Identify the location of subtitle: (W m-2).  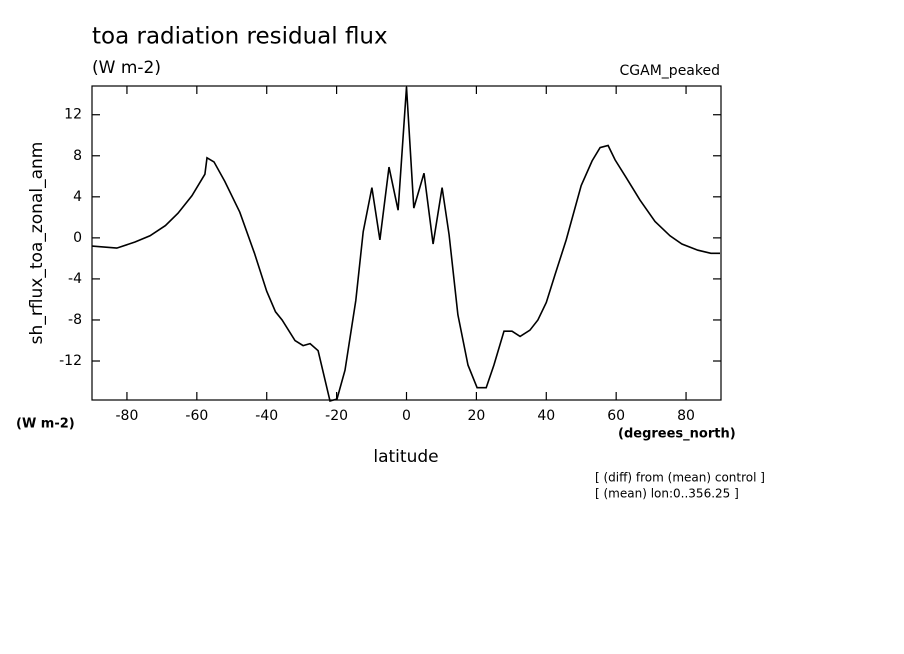
(126, 68).